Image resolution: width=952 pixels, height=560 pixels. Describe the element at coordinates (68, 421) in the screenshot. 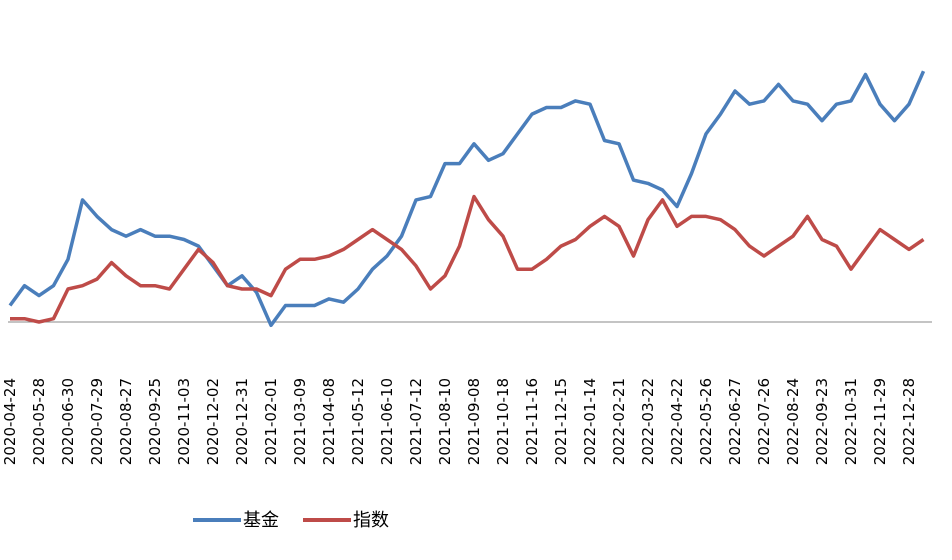

I see `x-tick-label: 2020-06-30` at that location.